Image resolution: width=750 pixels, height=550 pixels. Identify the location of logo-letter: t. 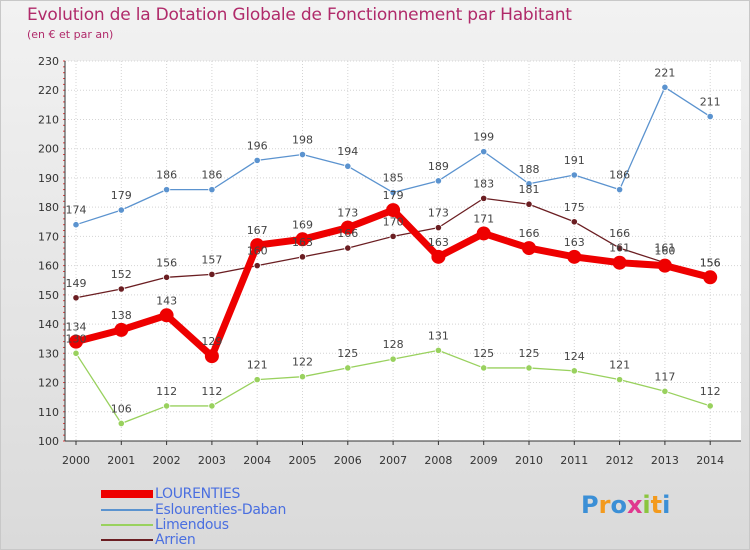
(656, 505).